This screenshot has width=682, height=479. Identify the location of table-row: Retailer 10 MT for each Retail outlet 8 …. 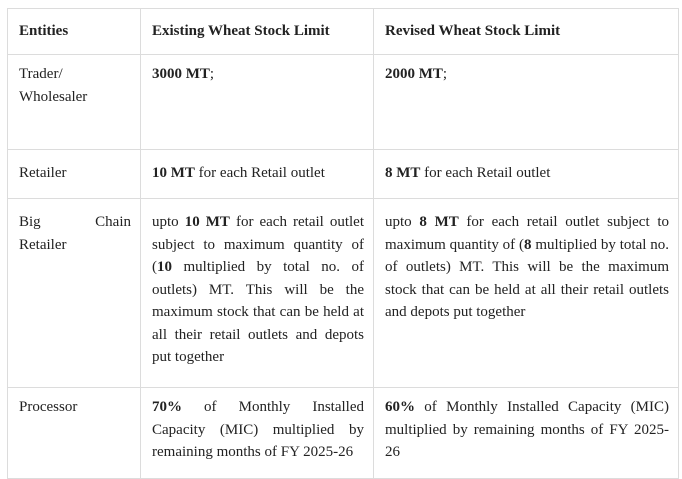
(343, 174).